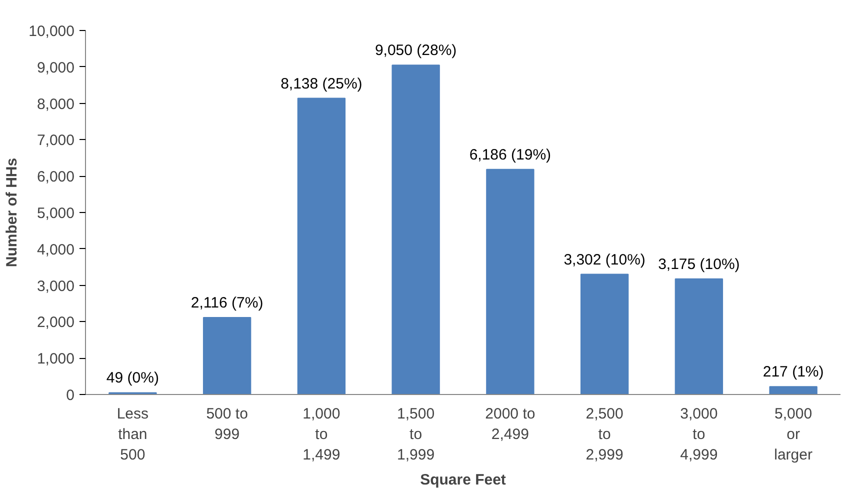 This screenshot has width=860, height=491. I want to click on y-tick-label: 4,000, so click(55, 249).